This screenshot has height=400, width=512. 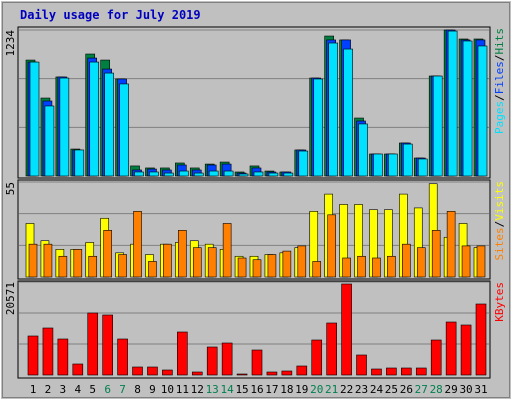 I want to click on y-tick-label: 20571, so click(x=10, y=298).